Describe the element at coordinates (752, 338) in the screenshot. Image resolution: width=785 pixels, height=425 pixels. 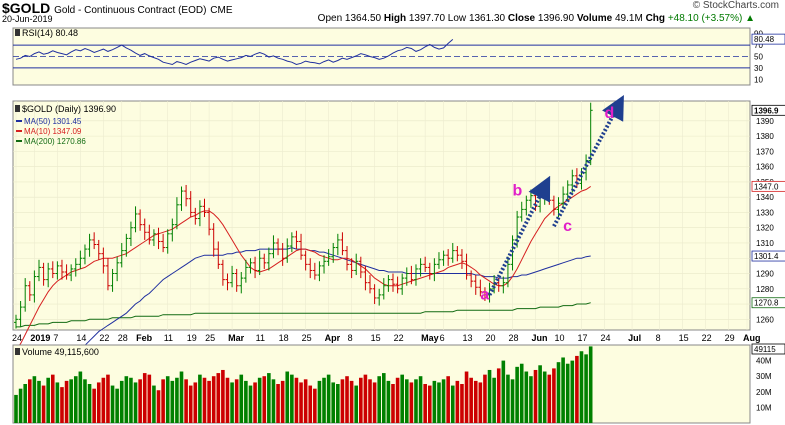
I see `x-tick-label: Aug` at that location.